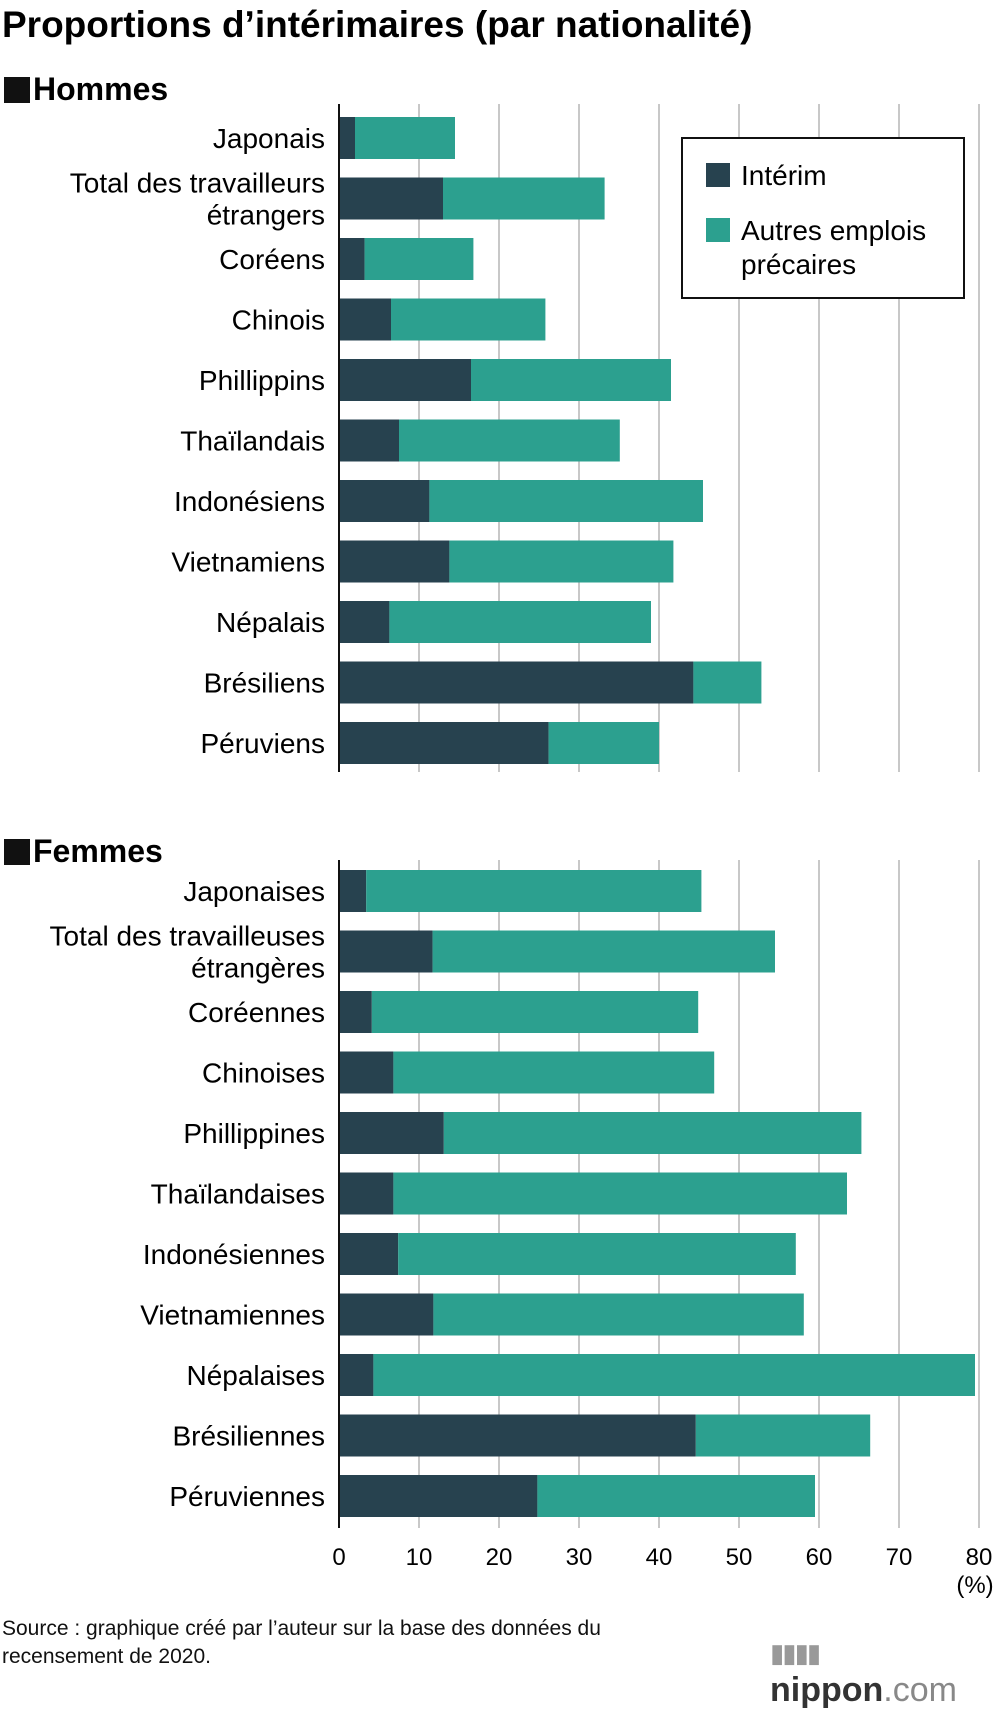 The width and height of the screenshot is (1000, 1710). I want to click on category-label: Indonésiennes, so click(234, 1254).